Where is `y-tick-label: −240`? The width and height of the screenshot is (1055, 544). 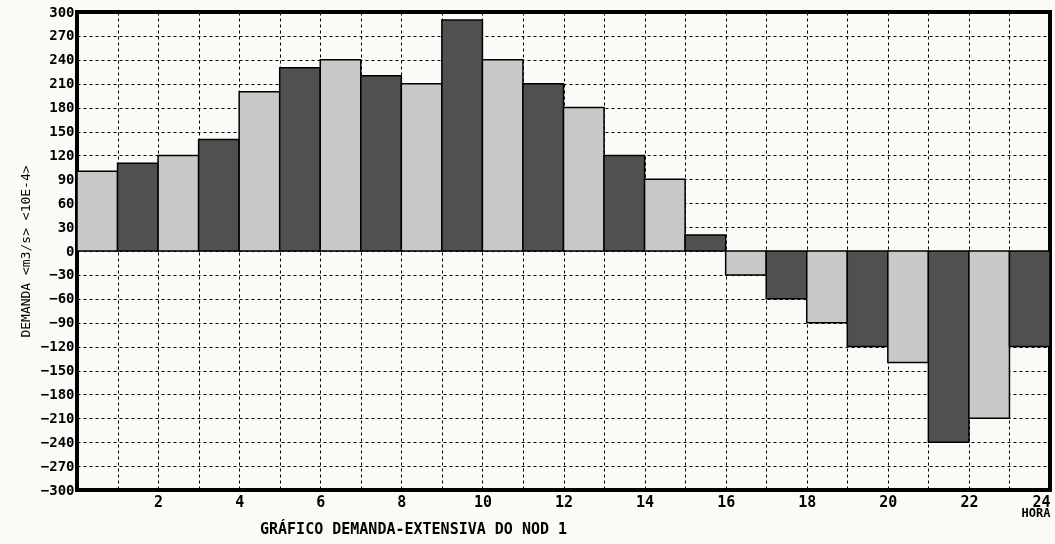 y-tick-label: −240 is located at coordinates (57, 441).